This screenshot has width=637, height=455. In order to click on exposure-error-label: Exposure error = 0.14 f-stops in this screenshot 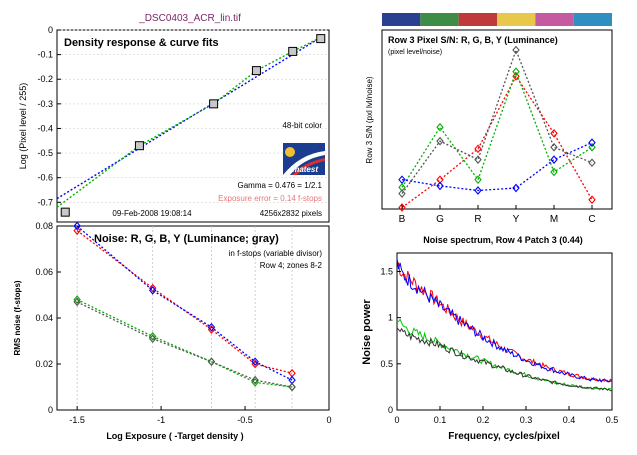, I will do `click(270, 198)`.